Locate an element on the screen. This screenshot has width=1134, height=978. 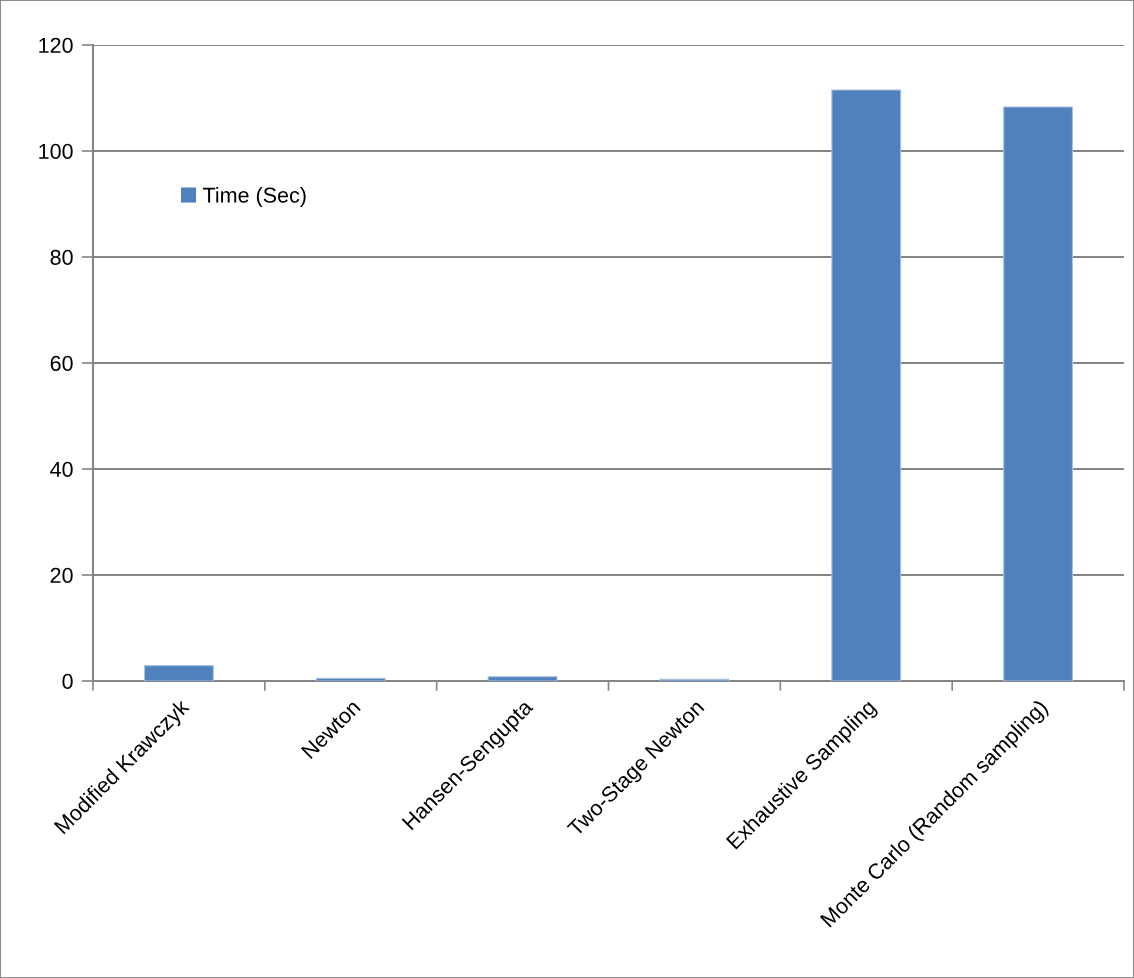
y-tick-label: 0 is located at coordinates (67, 681).